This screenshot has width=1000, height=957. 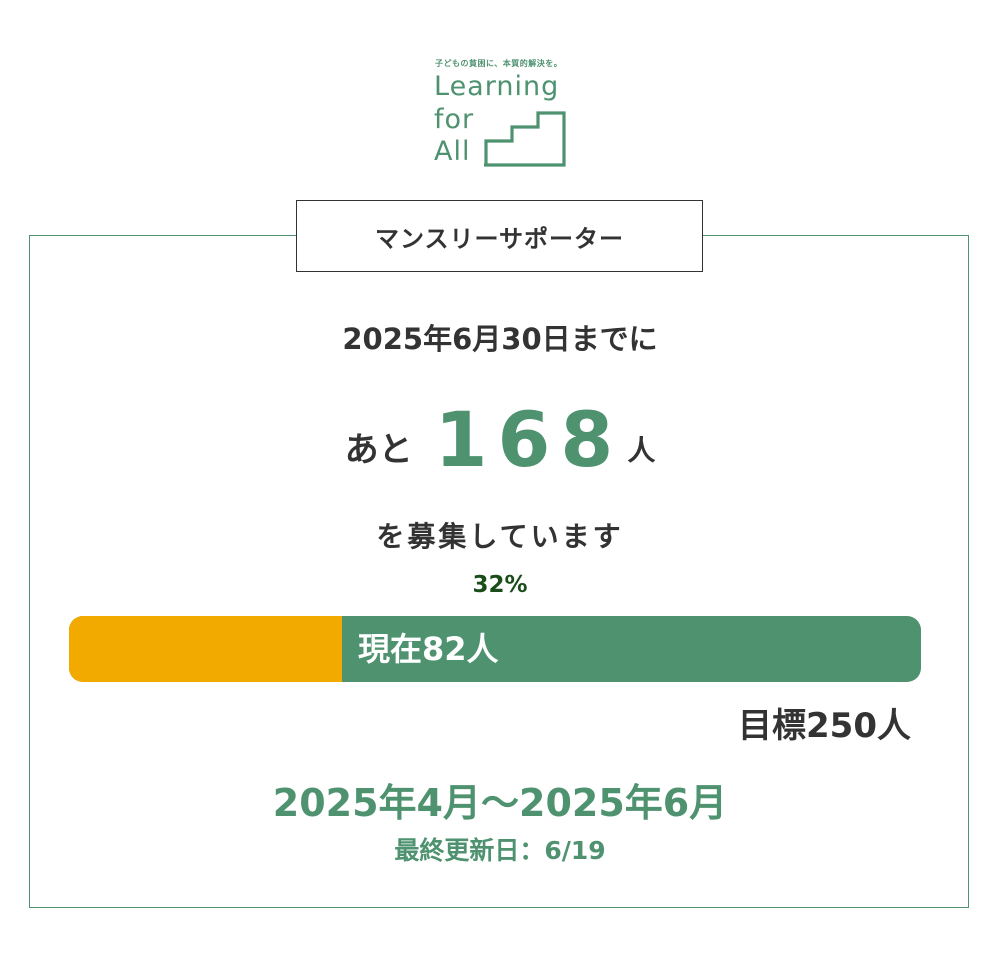 I want to click on remaining-number: 168, so click(x=529, y=439).